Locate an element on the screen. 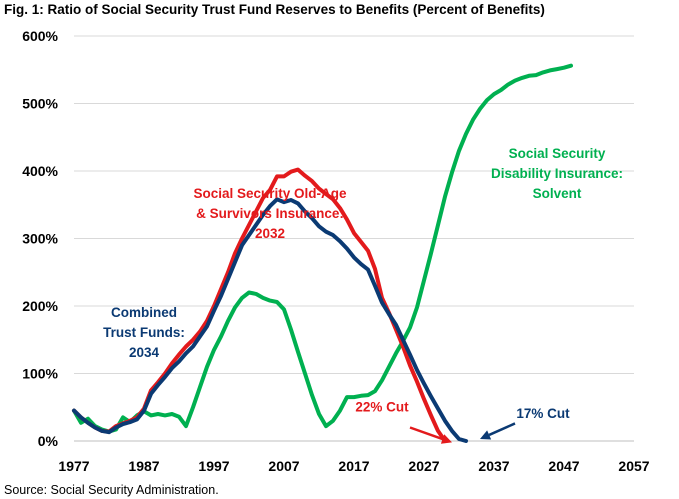 This screenshot has width=679, height=499. y-tick-label: 100% is located at coordinates (40, 374).